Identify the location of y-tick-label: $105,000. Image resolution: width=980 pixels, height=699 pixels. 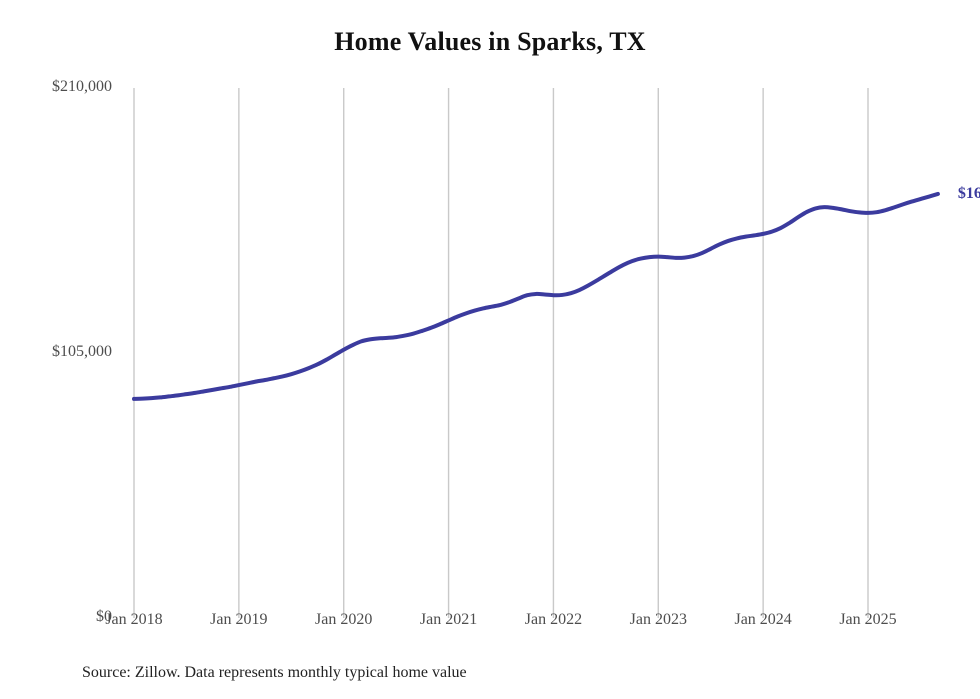
(82, 351).